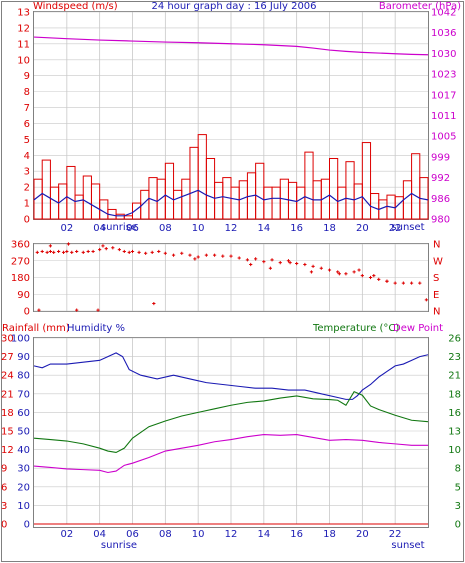 This screenshot has width=465, height=563. What do you see at coordinates (23, 413) in the screenshot?
I see `humidity-tick-label: 60` at bounding box center [23, 413].